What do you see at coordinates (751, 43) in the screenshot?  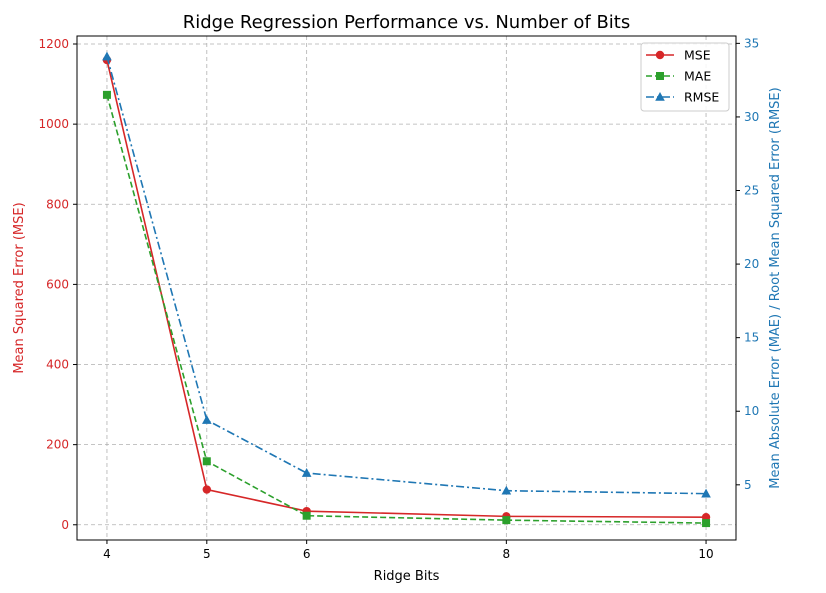 I see `y-right-tick-label: 35` at bounding box center [751, 43].